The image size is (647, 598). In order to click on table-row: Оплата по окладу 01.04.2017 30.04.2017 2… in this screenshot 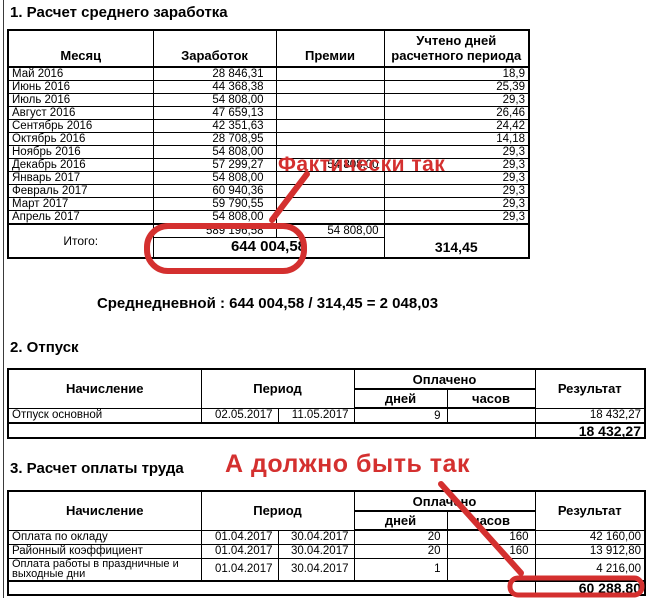, I will do `click(326, 537)`.